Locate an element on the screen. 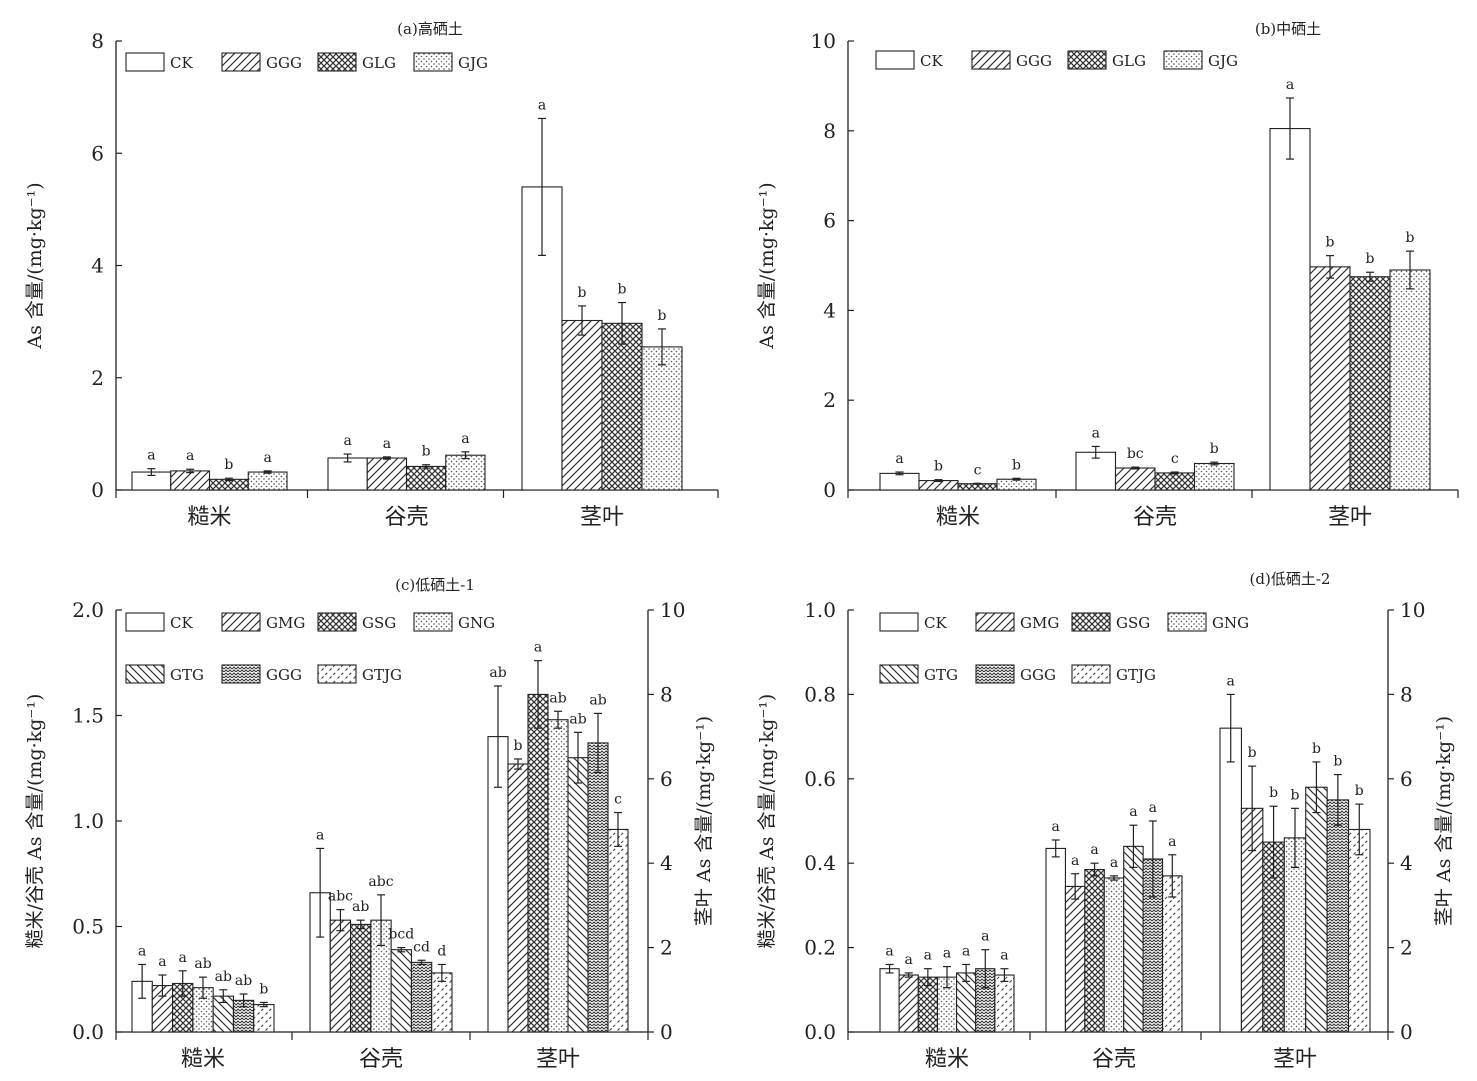 The height and width of the screenshot is (1081, 1477). legend-label: GMG is located at coordinates (285, 623).